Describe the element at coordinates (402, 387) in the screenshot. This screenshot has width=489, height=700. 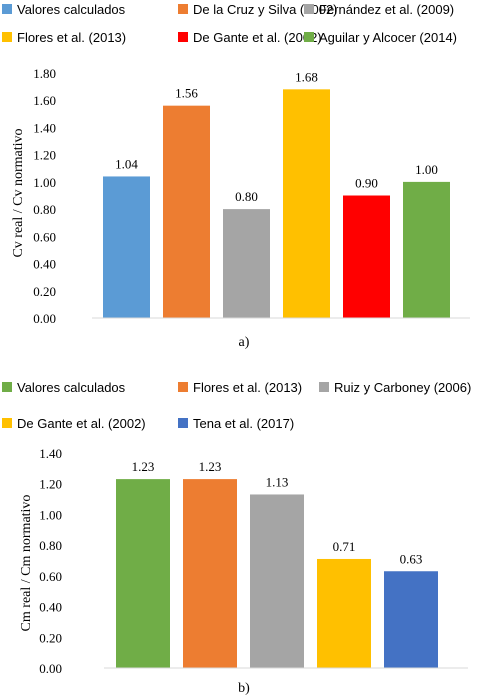
I see `legend-label: Ruiz y Carboney (2006)` at that location.